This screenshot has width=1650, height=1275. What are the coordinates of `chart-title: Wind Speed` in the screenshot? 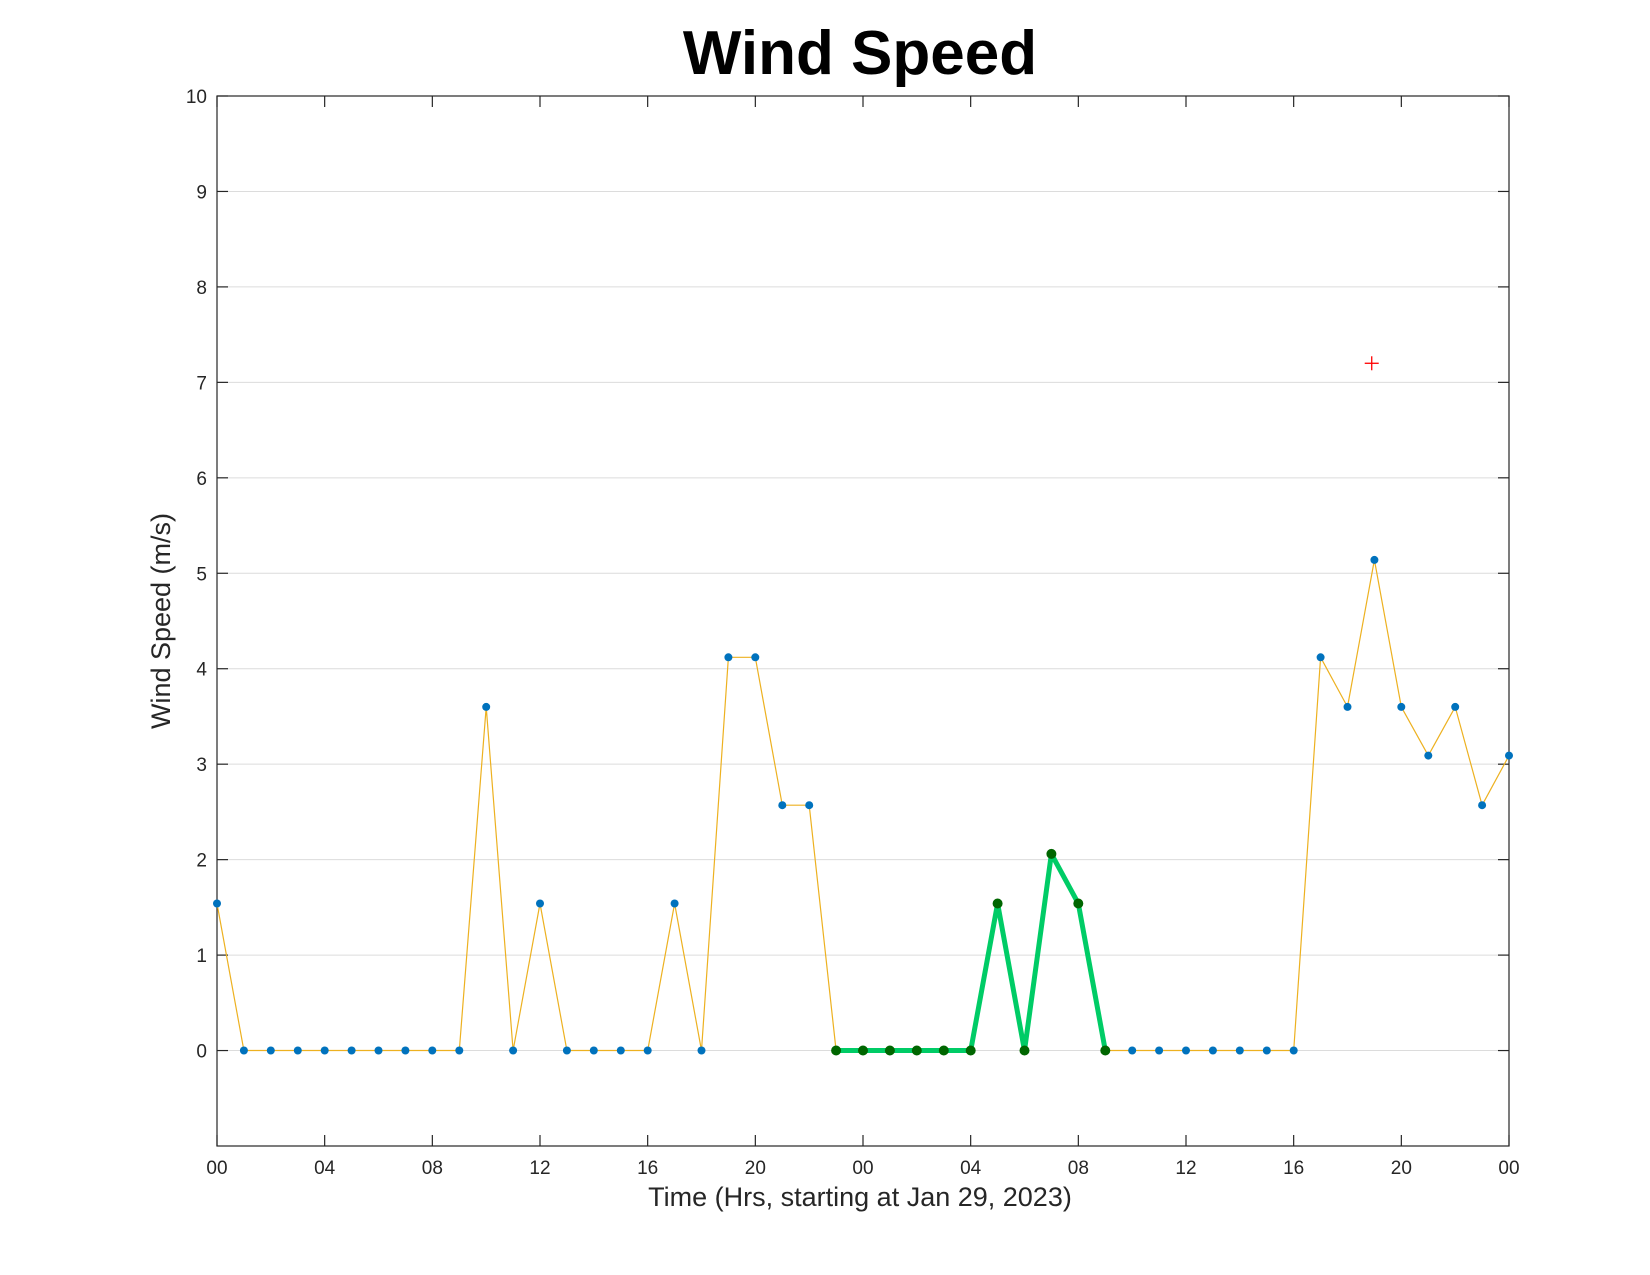 It's located at (860, 53).